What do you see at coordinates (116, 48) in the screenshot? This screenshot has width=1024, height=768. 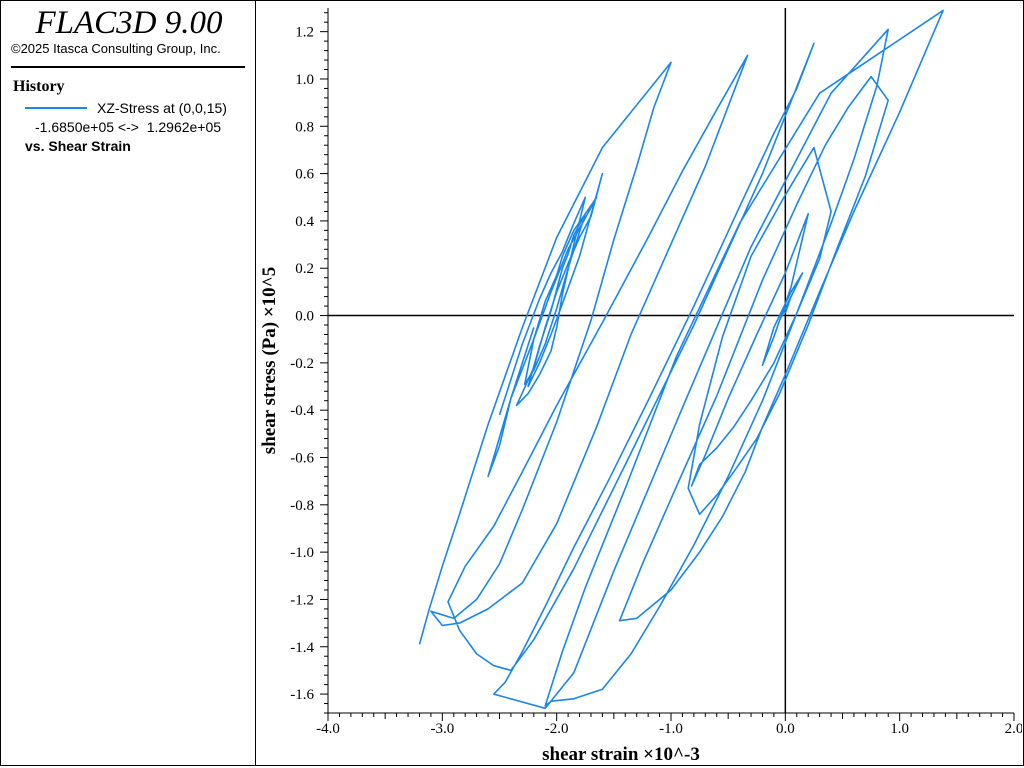 I see `copyright-text: ©2025 Itasca Consulting Group, Inc.` at bounding box center [116, 48].